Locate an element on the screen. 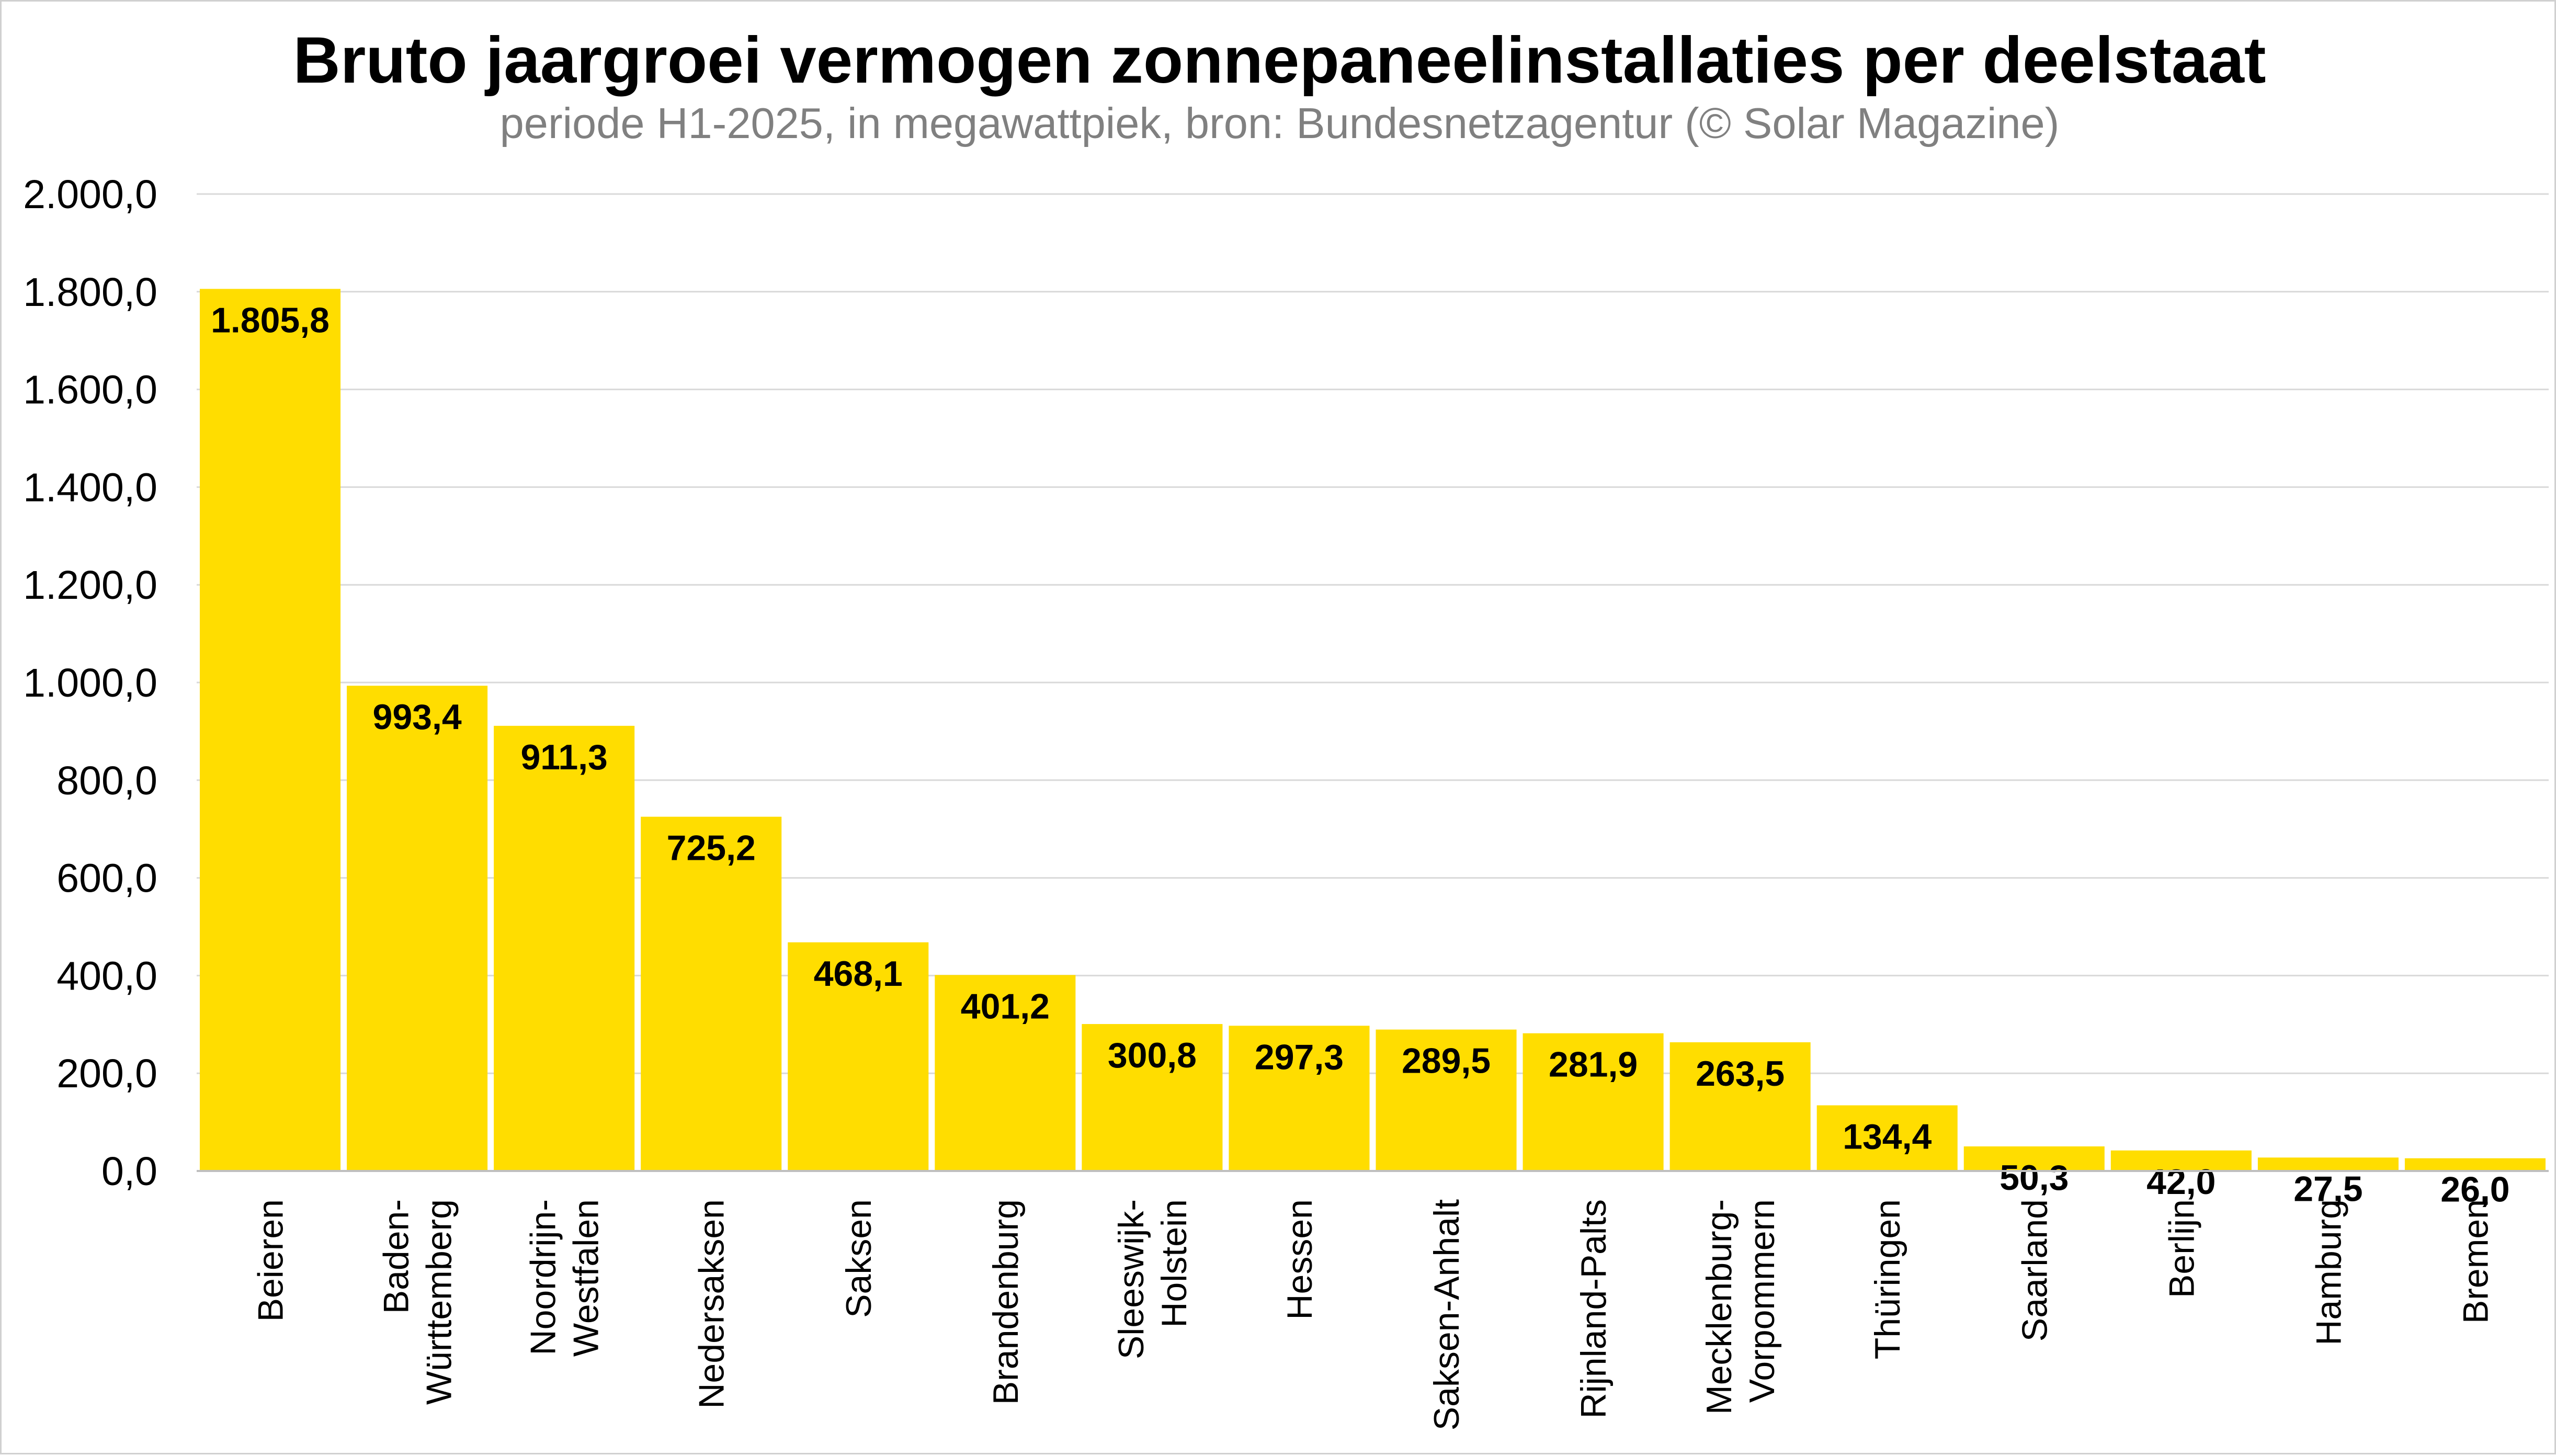 The height and width of the screenshot is (1456, 2556). x-tick-label: Sleeswijk- Holstein is located at coordinates (1152, 1279).